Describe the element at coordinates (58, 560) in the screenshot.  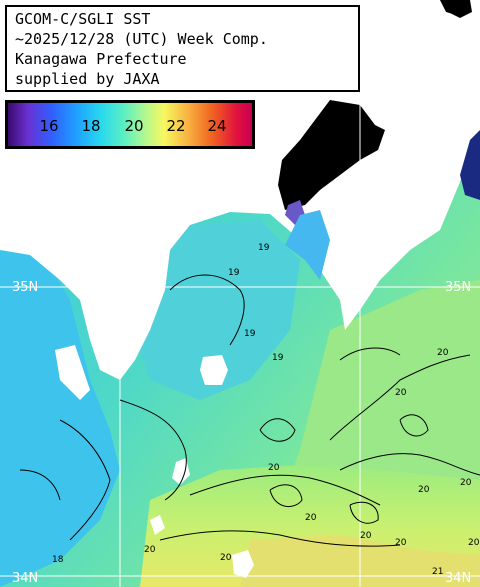
I see `contour-label: 18` at that location.